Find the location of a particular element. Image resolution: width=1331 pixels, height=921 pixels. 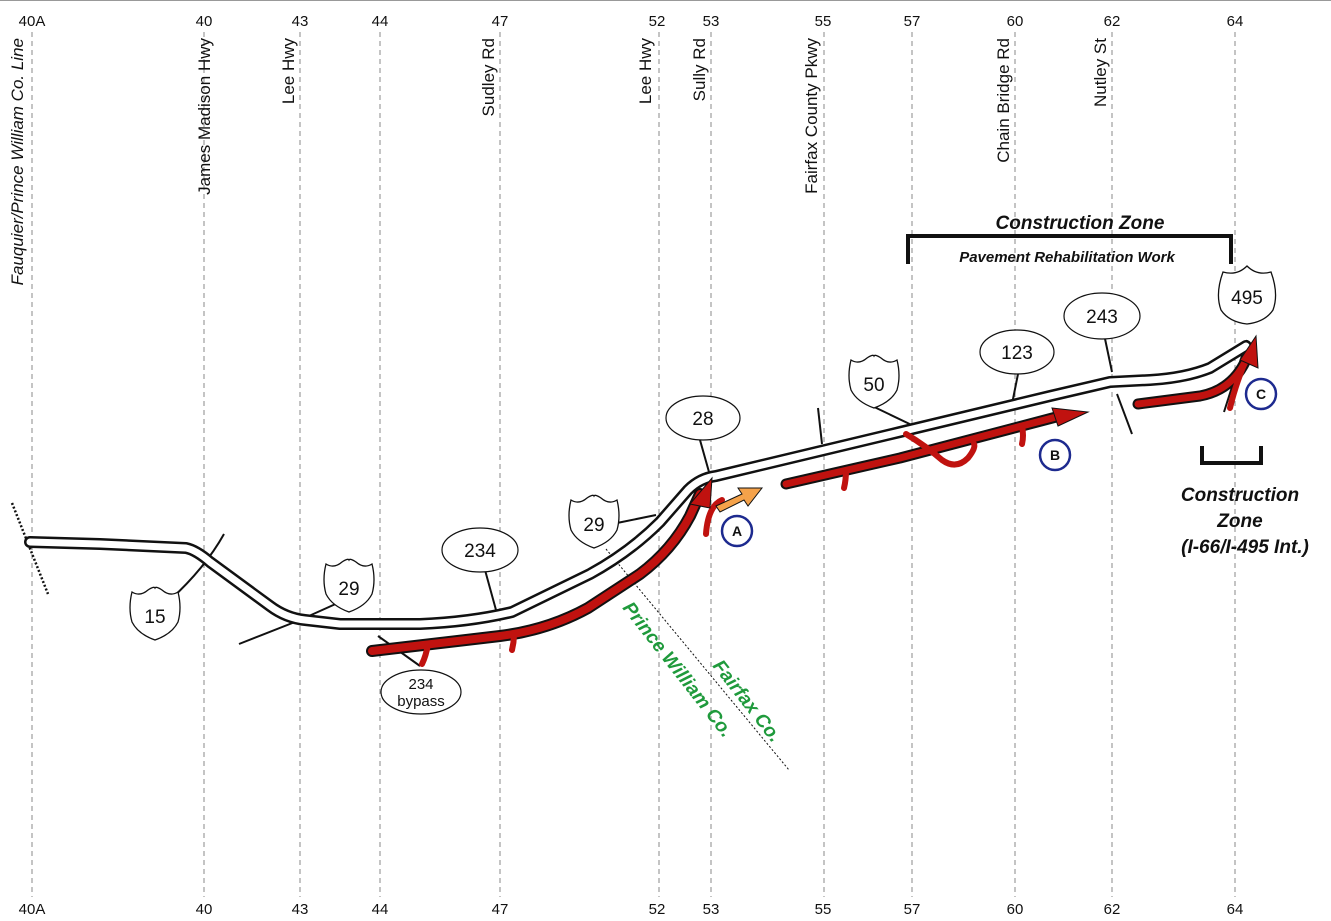

us-route-29-west-shield: 29 is located at coordinates (349, 585).